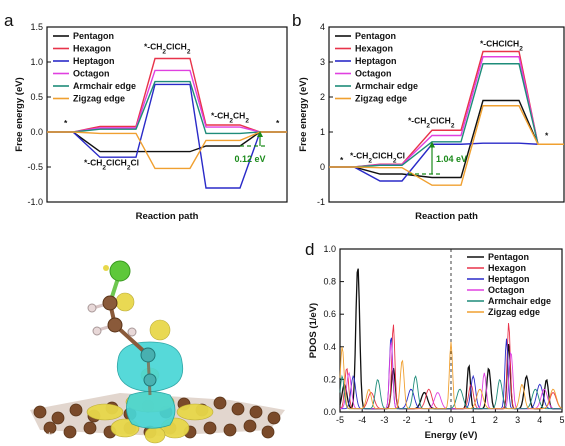  What do you see at coordinates (322, 132) in the screenshot?
I see `y-tick-label: 1` at bounding box center [322, 132].